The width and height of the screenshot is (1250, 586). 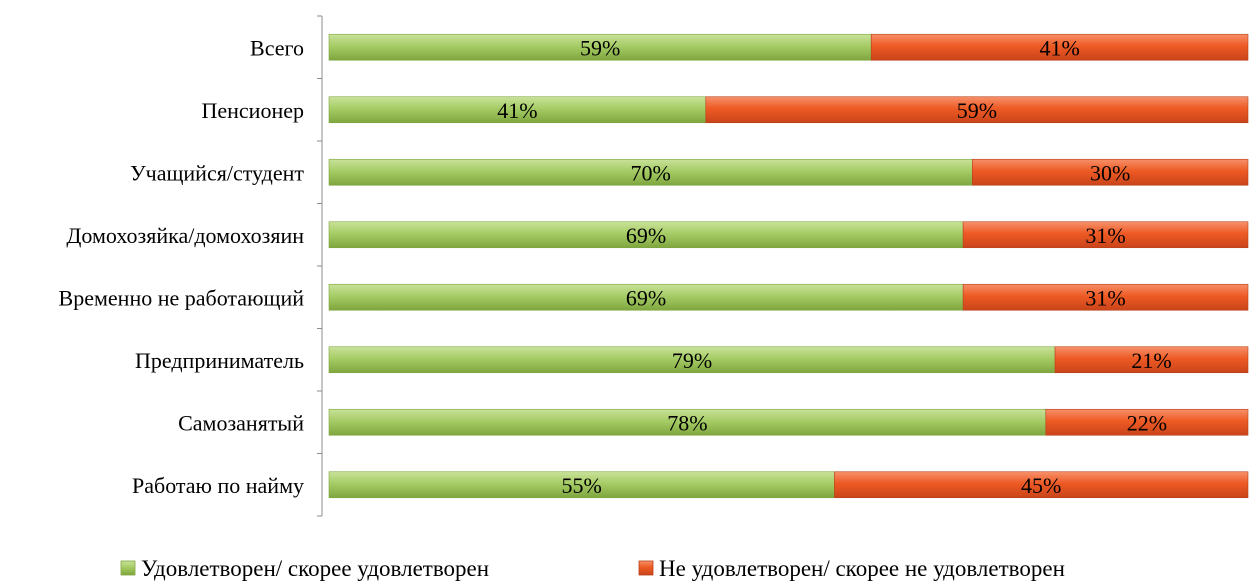 What do you see at coordinates (1151, 360) in the screenshot?
I see `data-label: 21%` at bounding box center [1151, 360].